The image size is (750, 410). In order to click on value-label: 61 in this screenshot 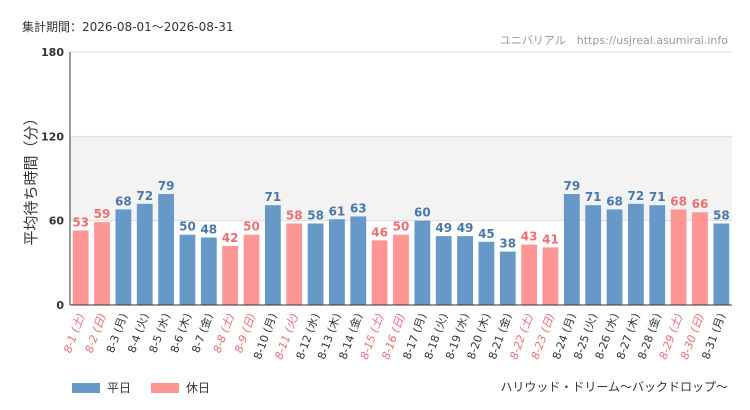, I will do `click(337, 211)`.